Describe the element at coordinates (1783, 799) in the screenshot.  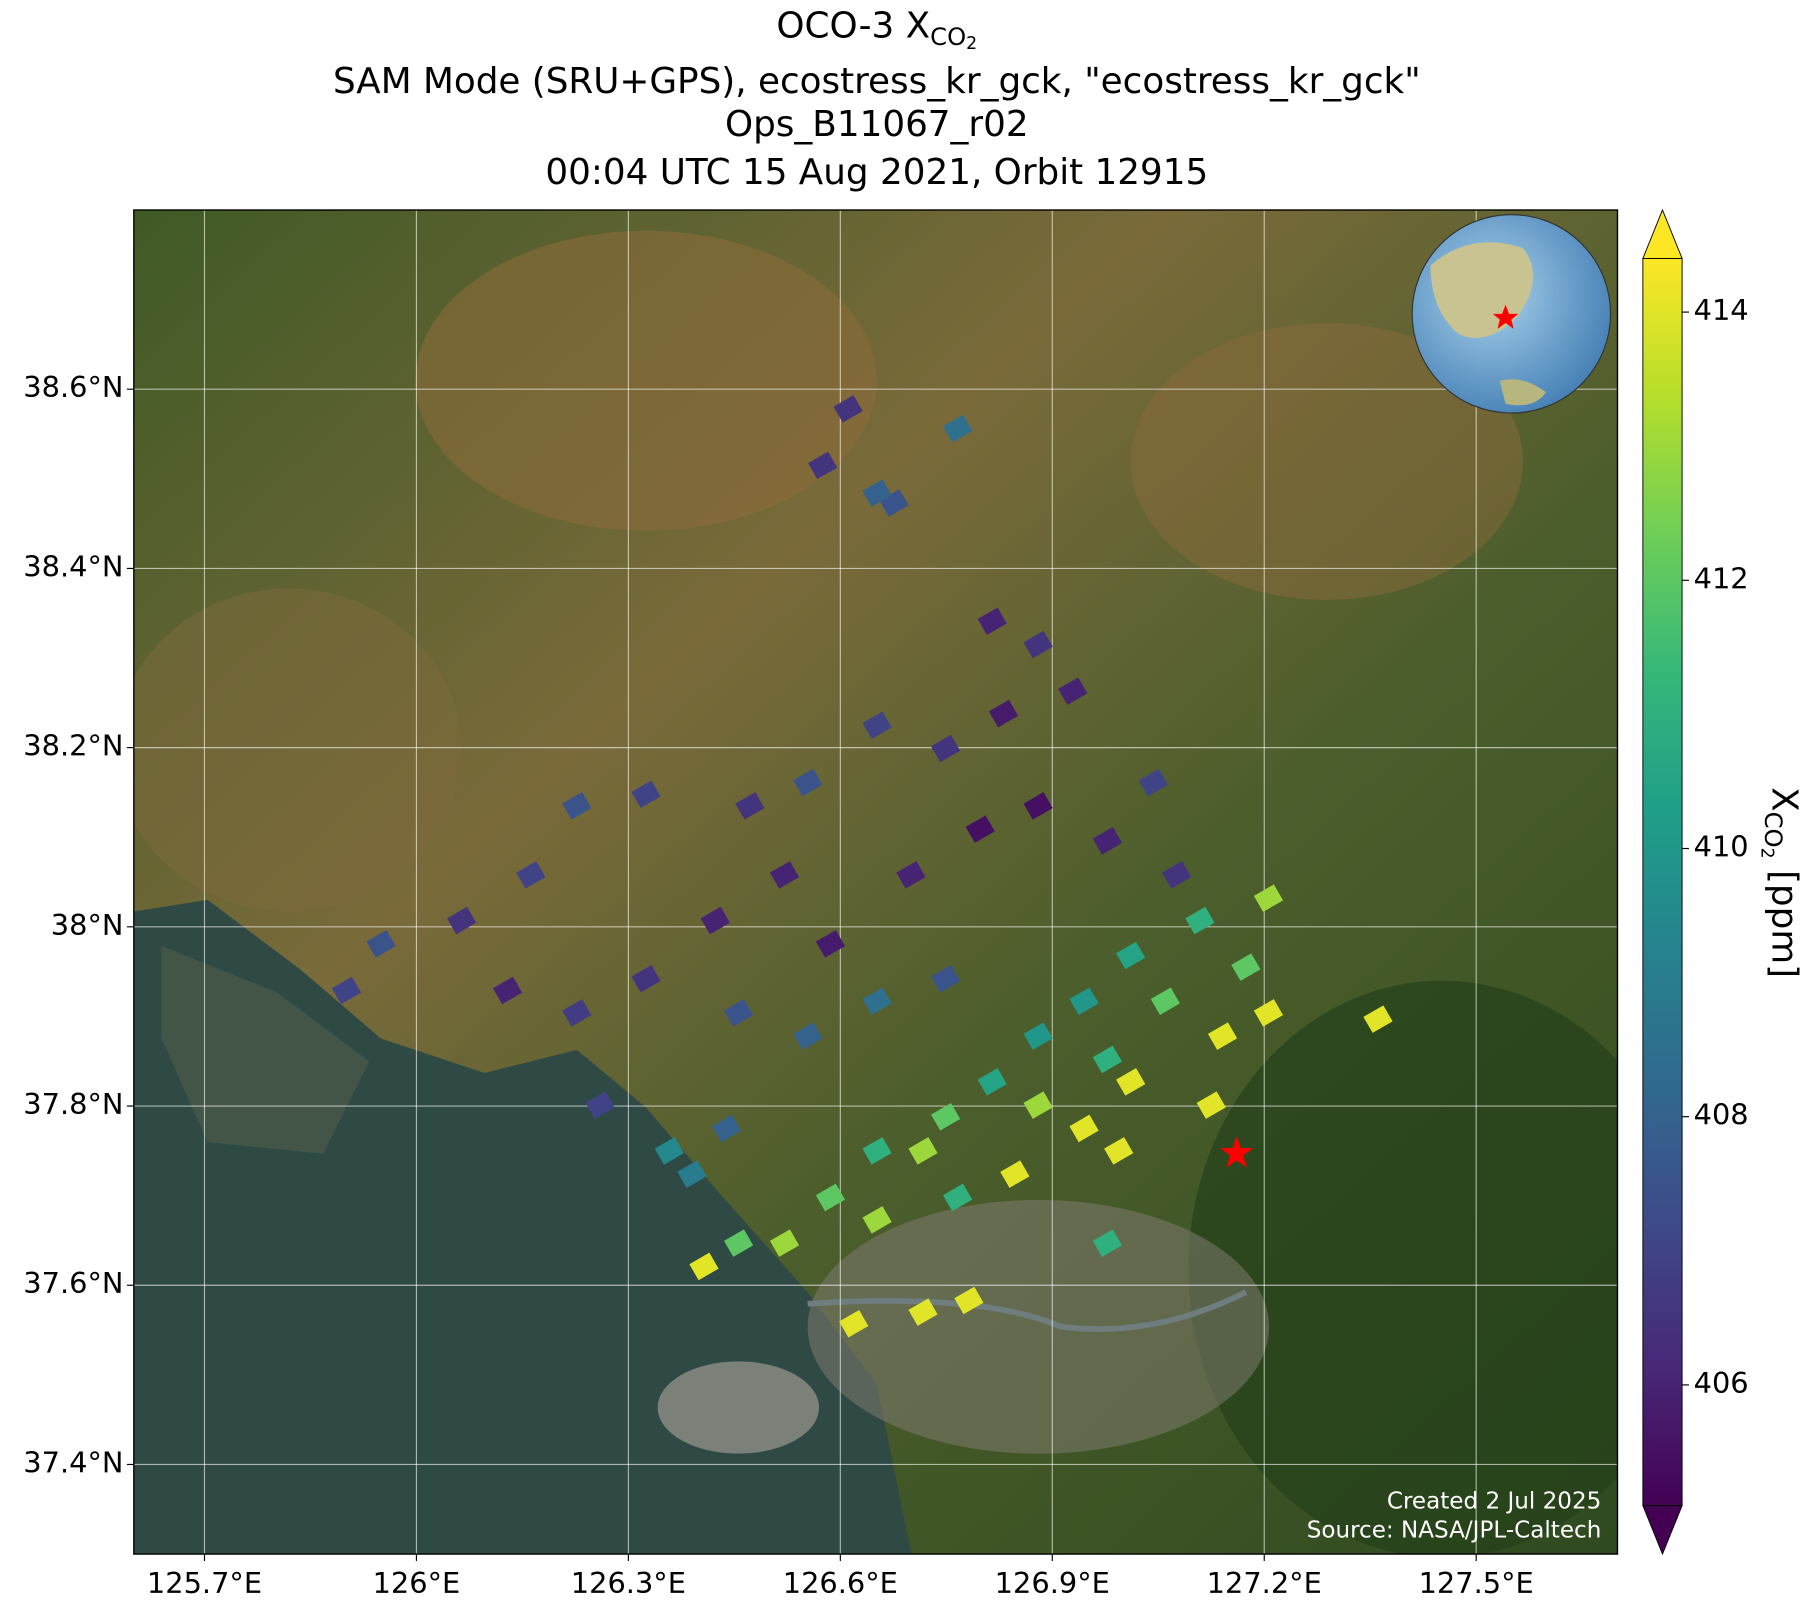
I see `cbar-label-main: X` at that location.